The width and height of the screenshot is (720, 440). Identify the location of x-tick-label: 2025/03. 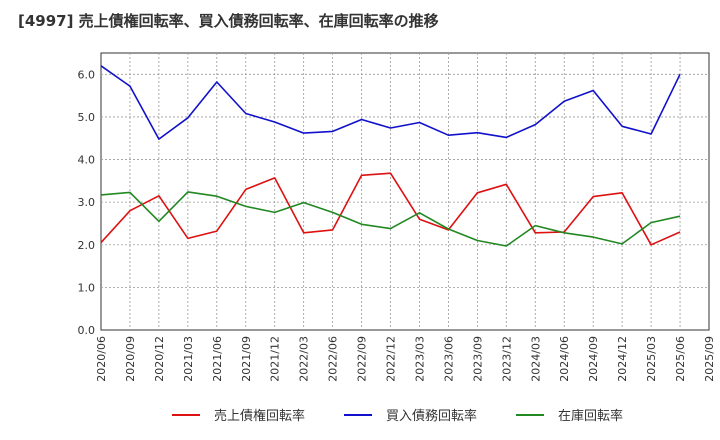
(651, 359).